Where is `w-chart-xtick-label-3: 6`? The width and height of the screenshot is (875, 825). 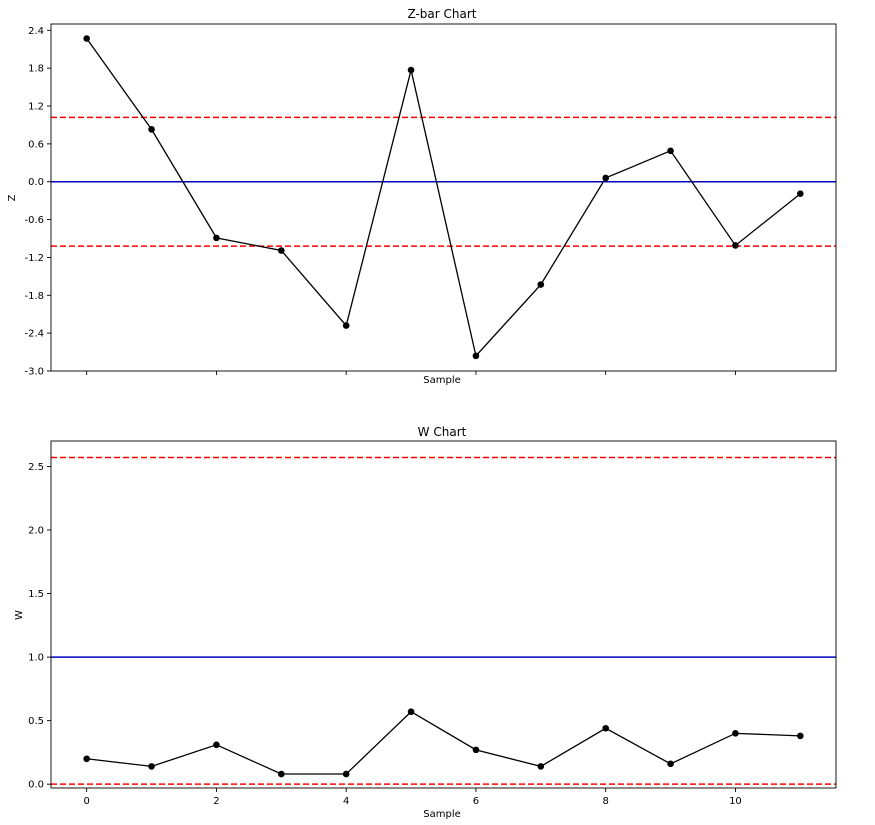 w-chart-xtick-label-3: 6 is located at coordinates (476, 801).